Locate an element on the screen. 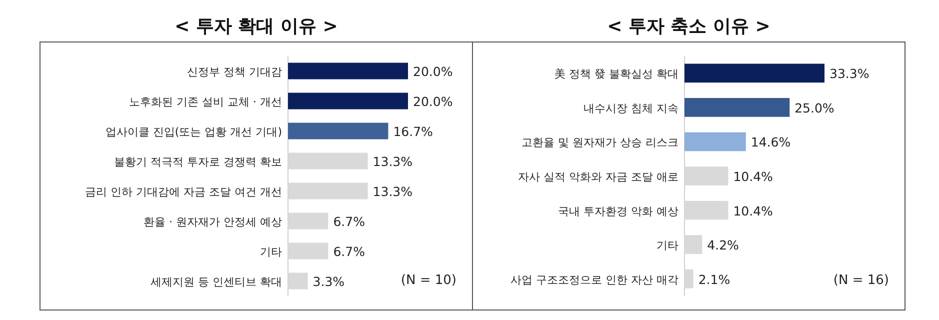 The image size is (939, 320). chart-title: < 투자 축소 이유 > is located at coordinates (688, 26).